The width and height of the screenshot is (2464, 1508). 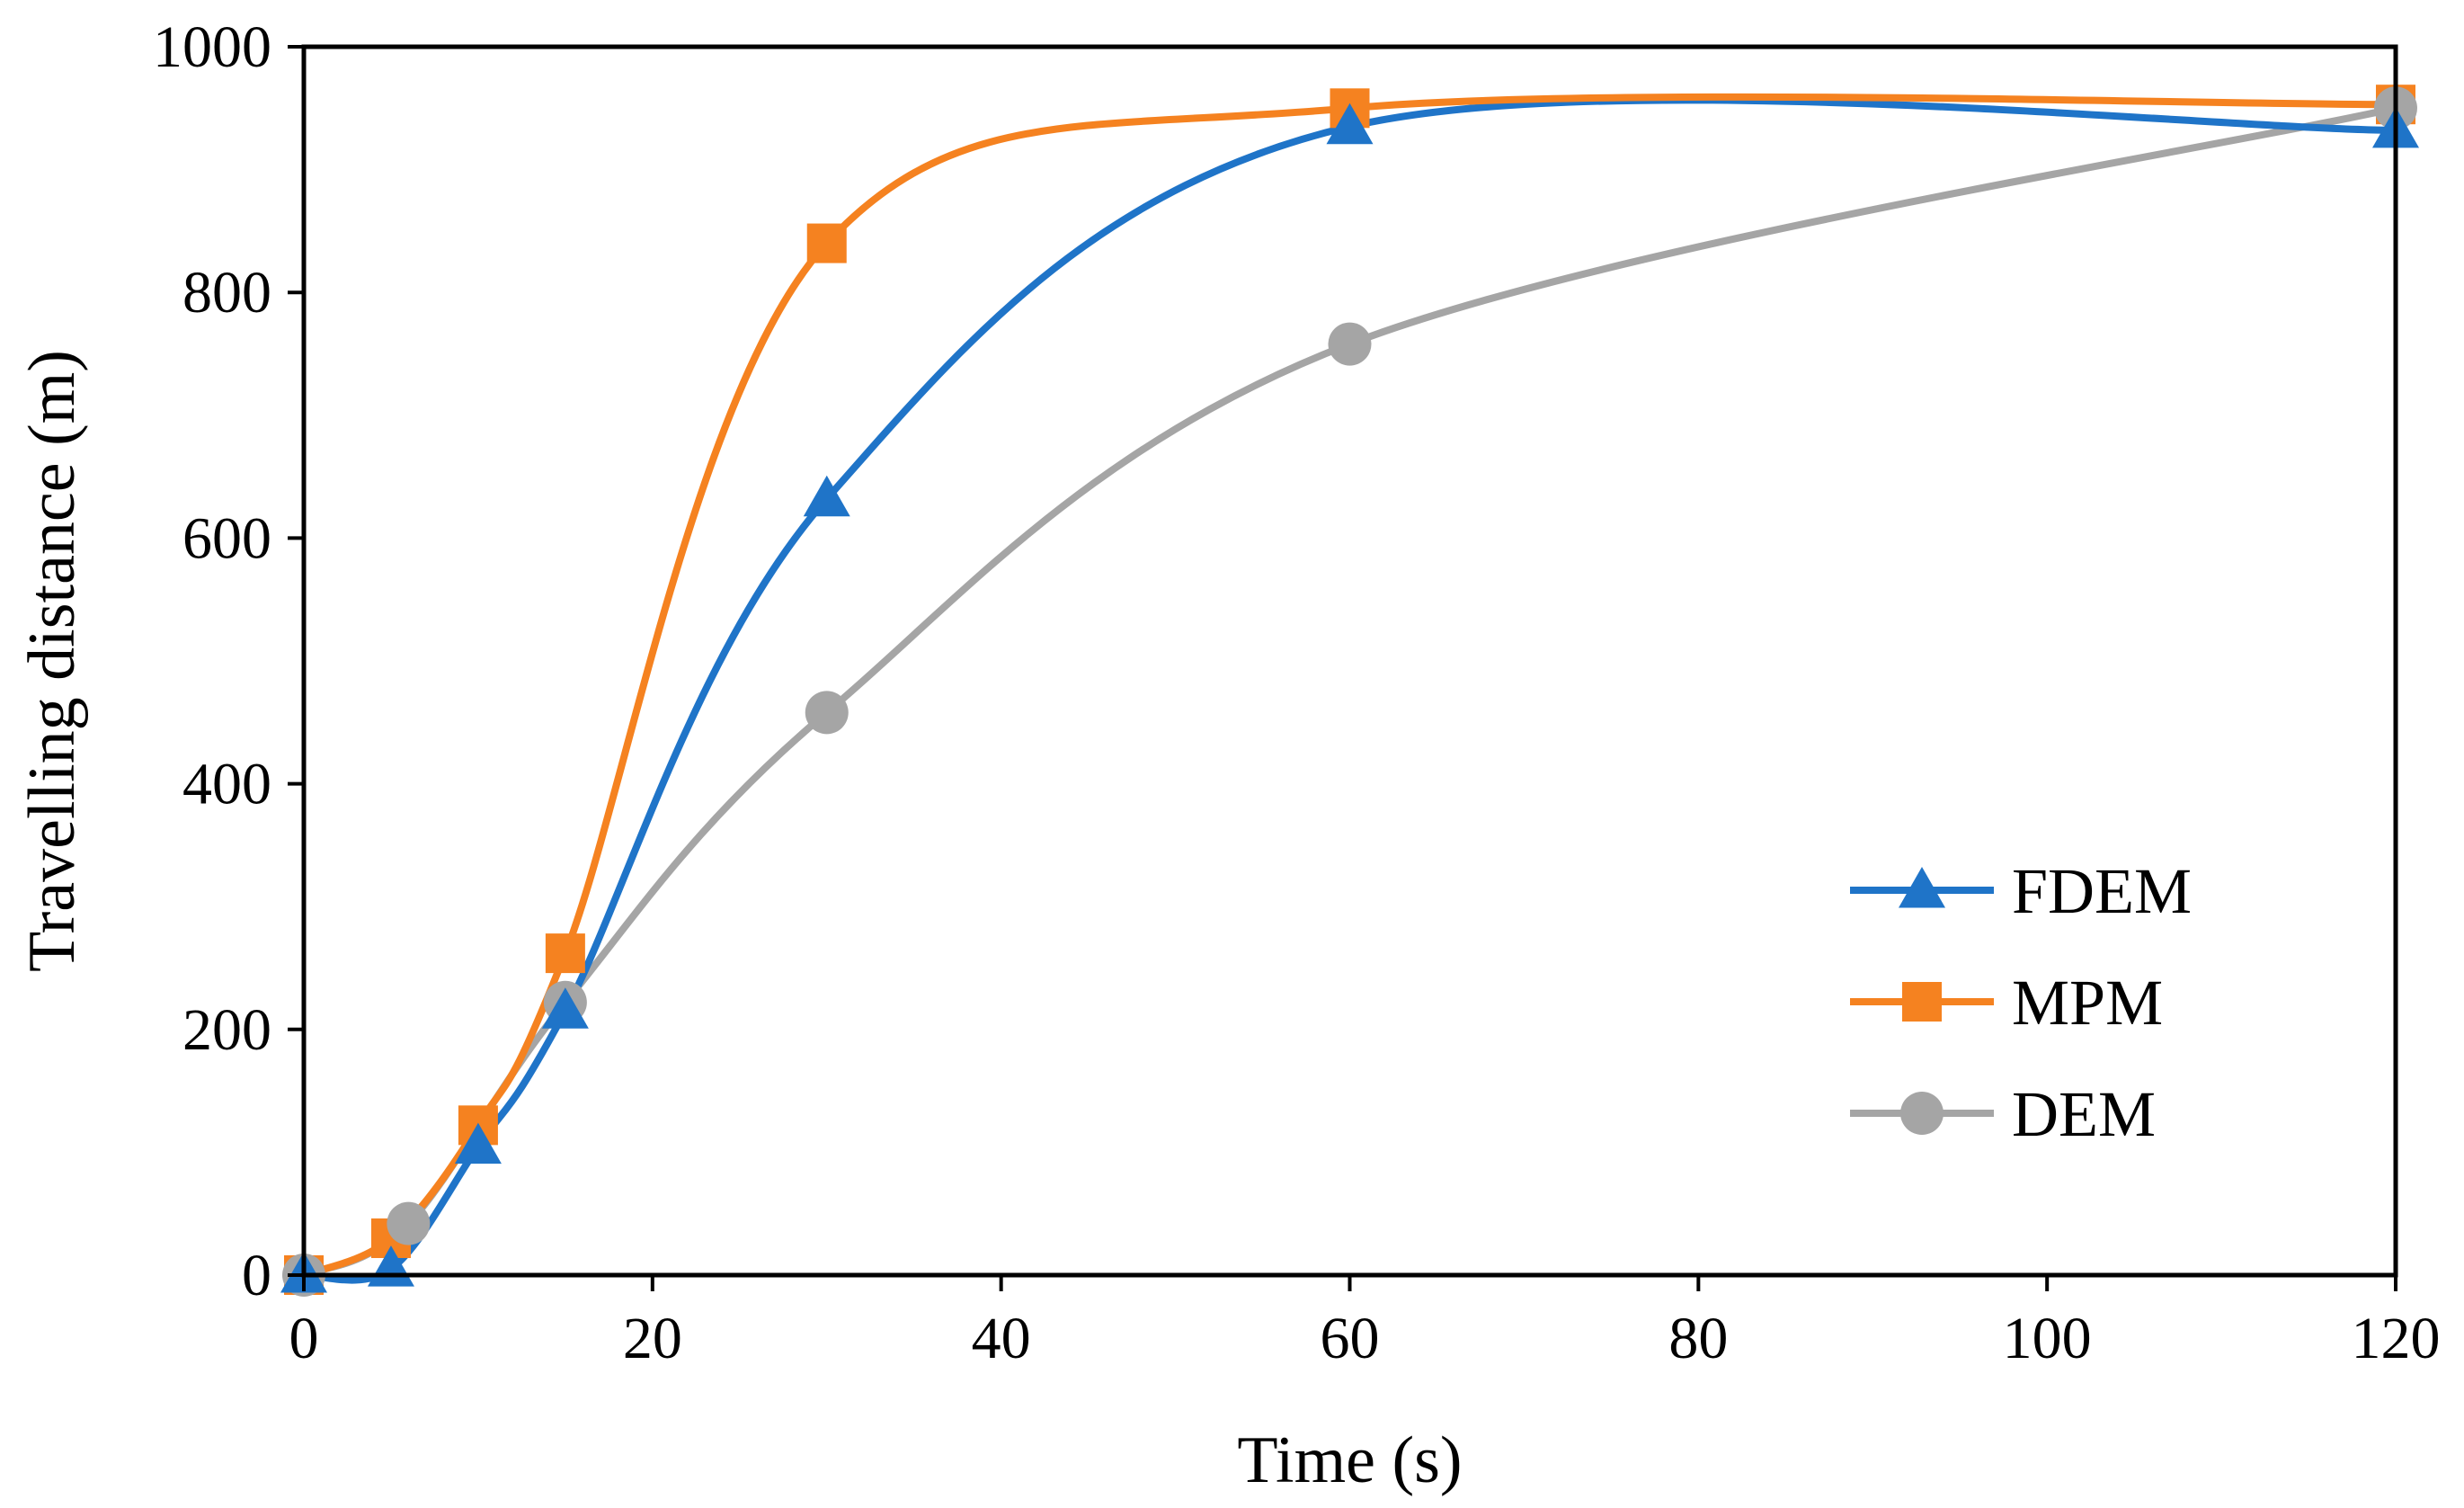 What do you see at coordinates (304, 1338) in the screenshot?
I see `x-tick-label: 0` at bounding box center [304, 1338].